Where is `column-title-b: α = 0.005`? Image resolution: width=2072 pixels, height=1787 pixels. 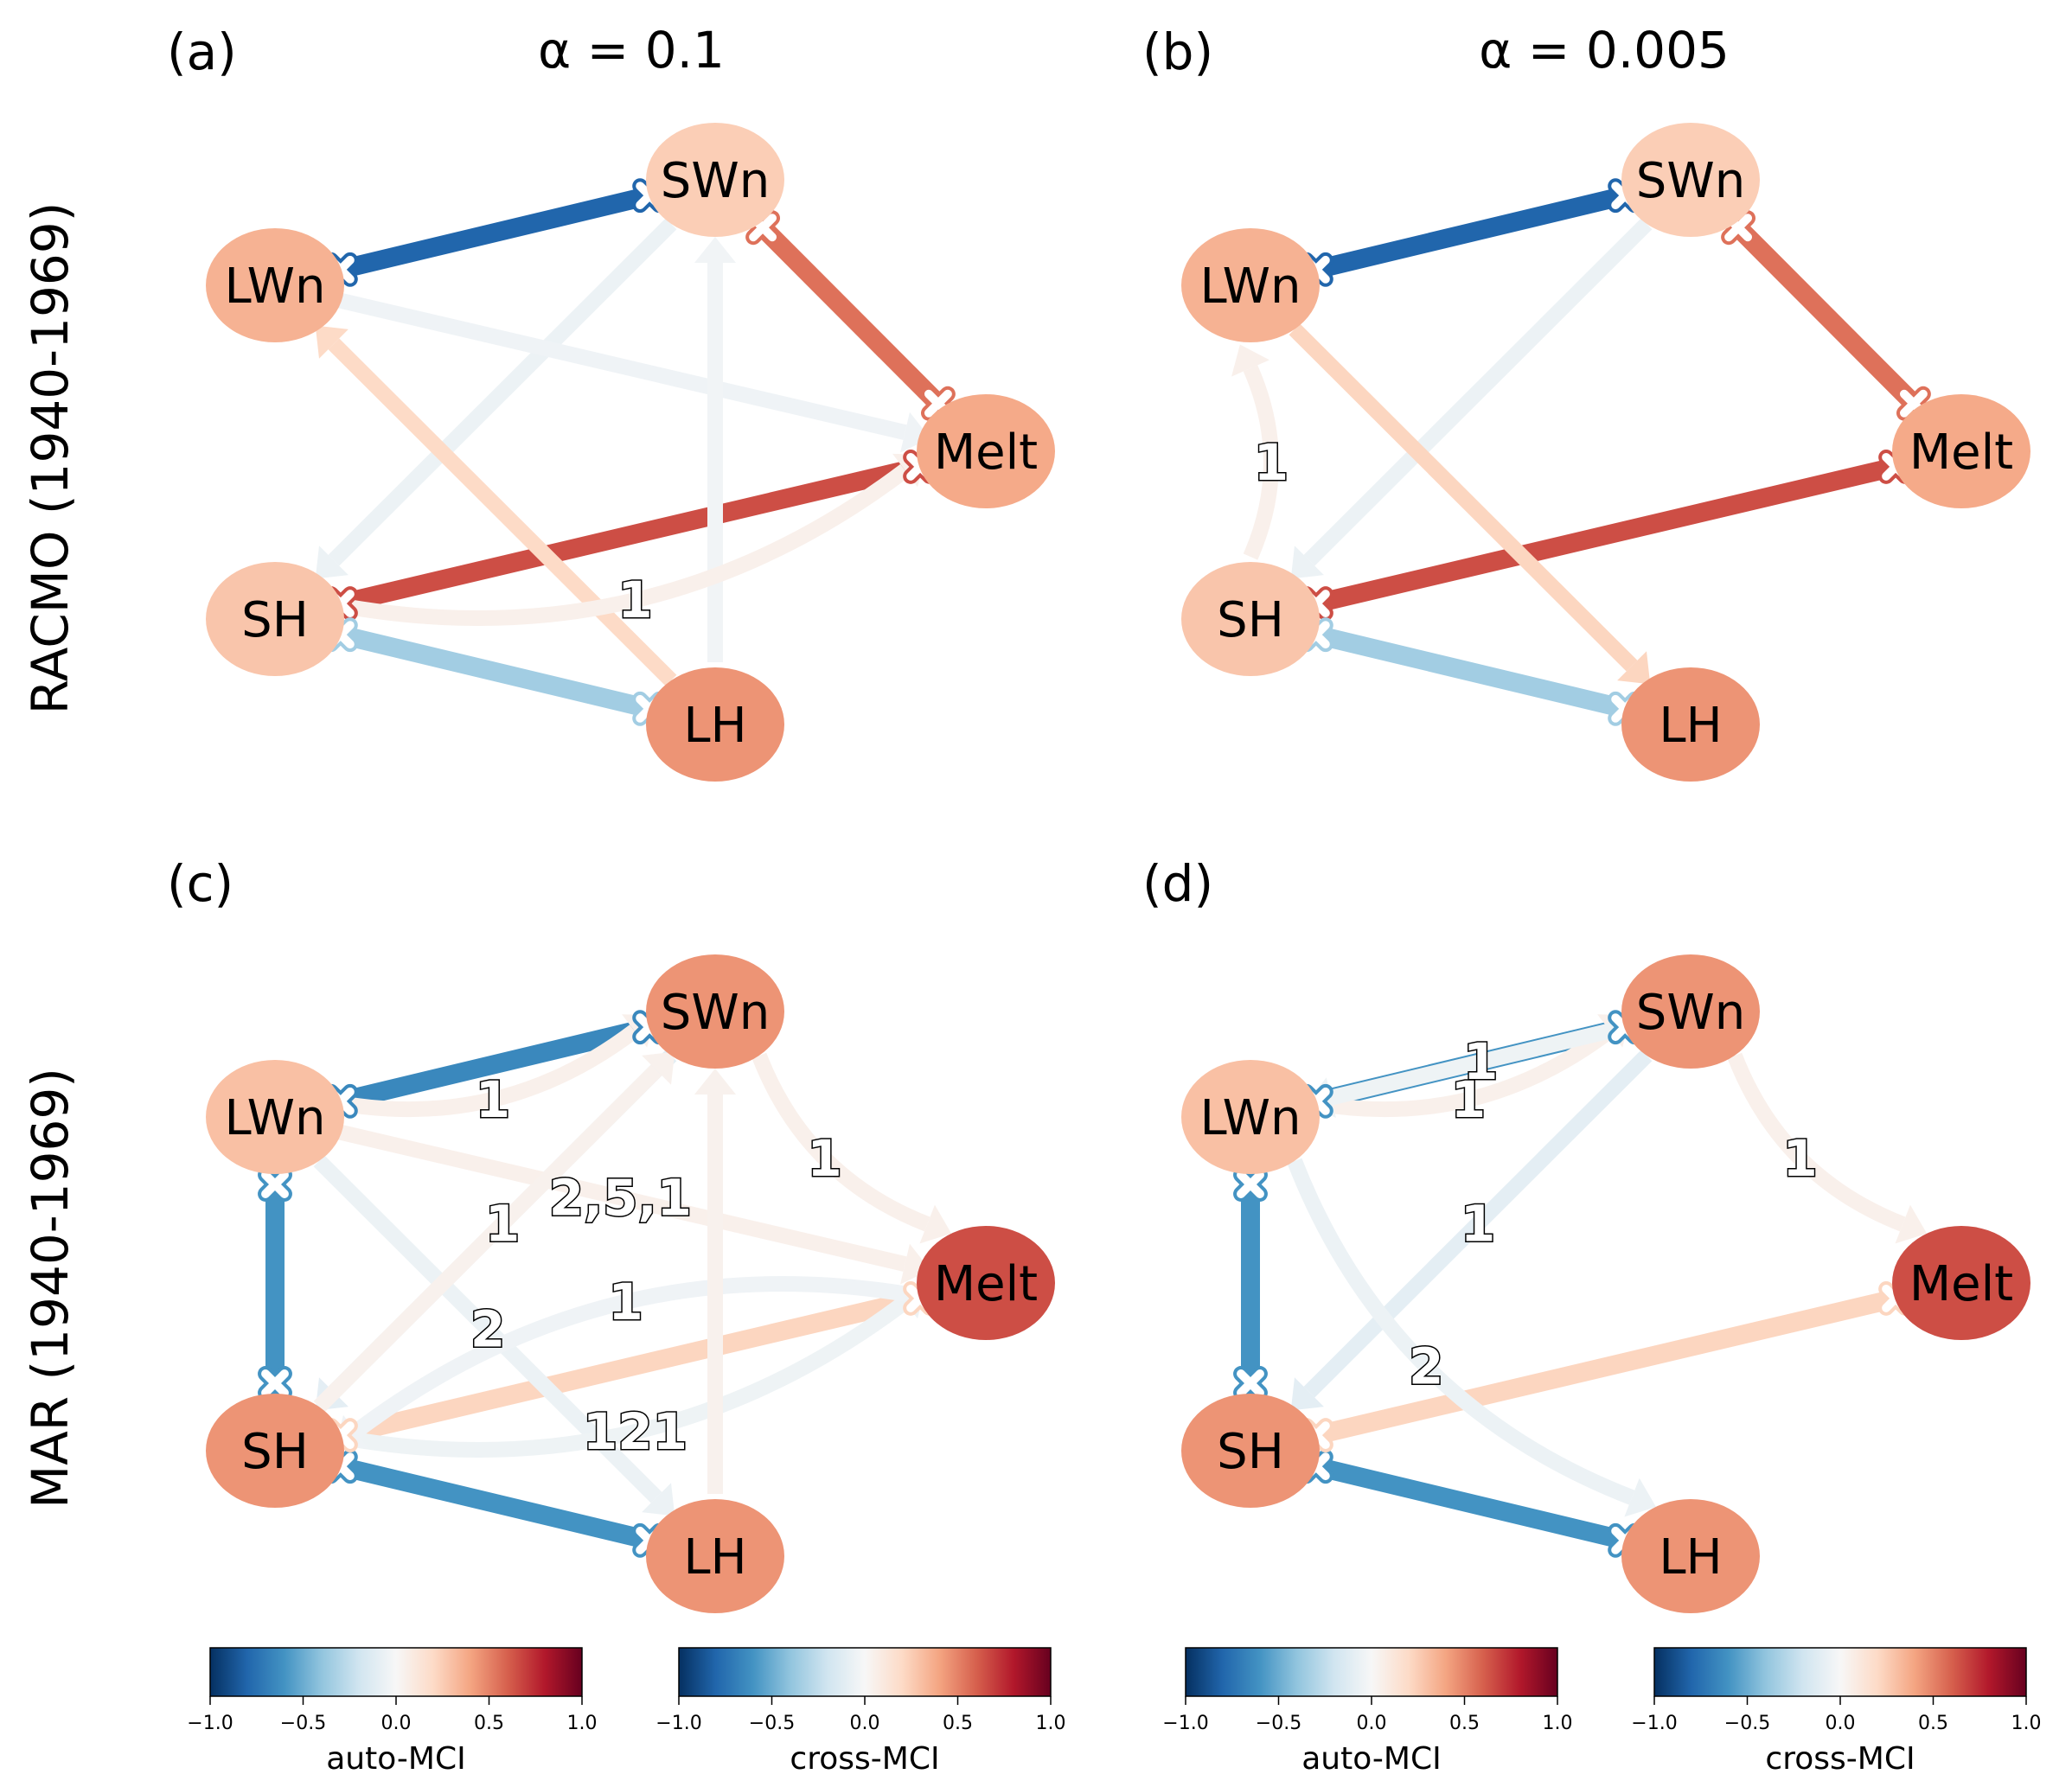 column-title-b: α = 0.005 is located at coordinates (1604, 50).